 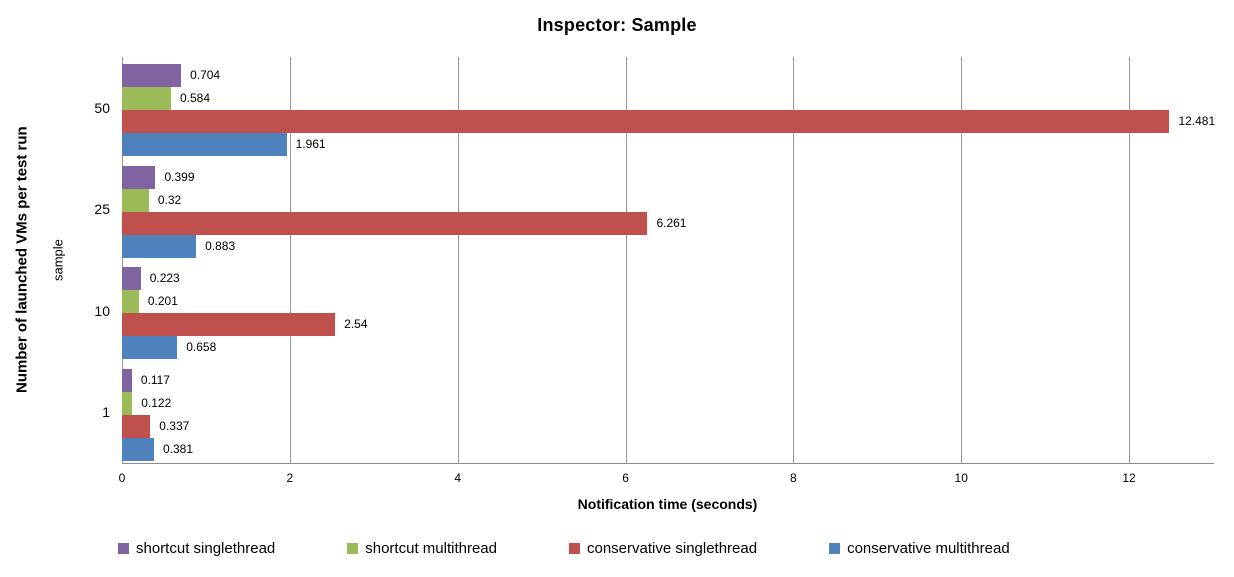 I want to click on category-label: 25, so click(x=102, y=209).